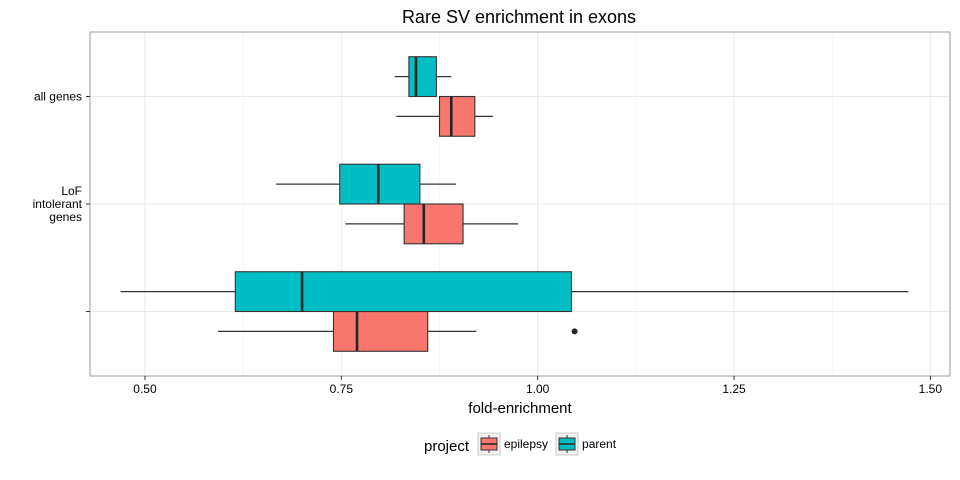  I want to click on legend-items: epilepsy parent, so click(547, 444).